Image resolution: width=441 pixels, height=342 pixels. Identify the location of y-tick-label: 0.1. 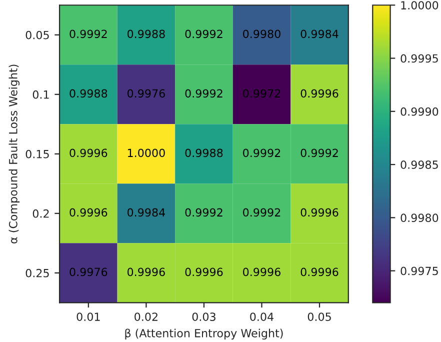
(40, 94).